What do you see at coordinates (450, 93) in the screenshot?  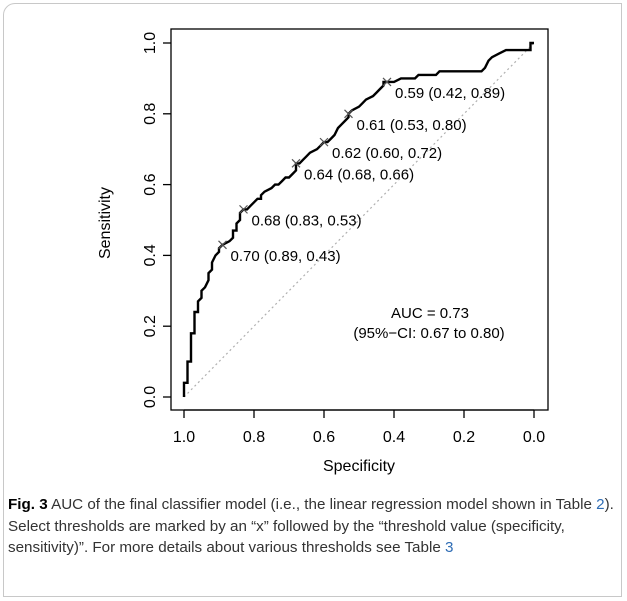 I see `threshold-label: 0.59 (0.42, 0.89)` at bounding box center [450, 93].